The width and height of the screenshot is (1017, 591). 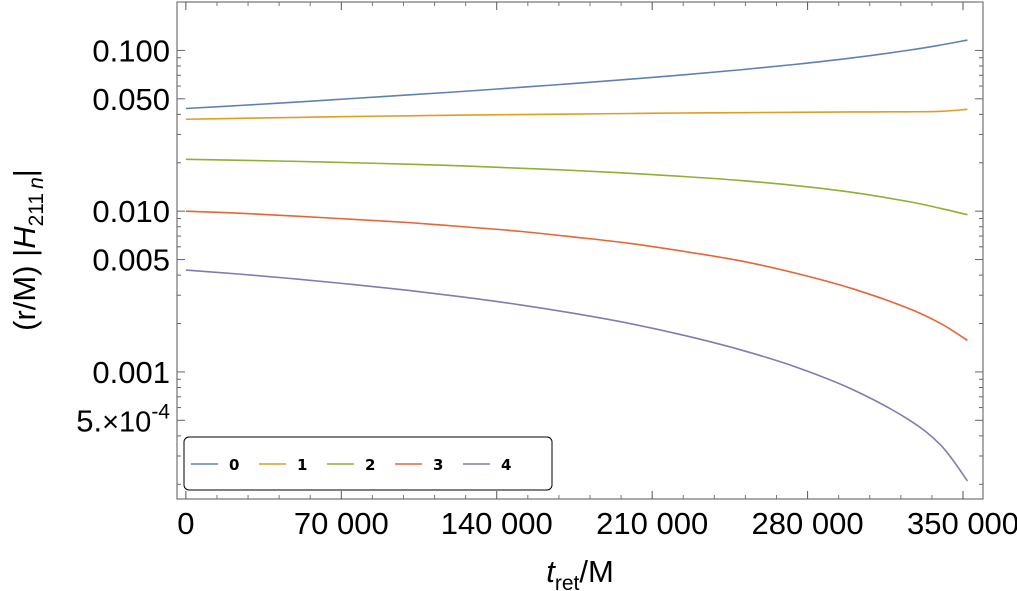 What do you see at coordinates (131, 50) in the screenshot?
I see `y-tick-label: 0.100` at bounding box center [131, 50].